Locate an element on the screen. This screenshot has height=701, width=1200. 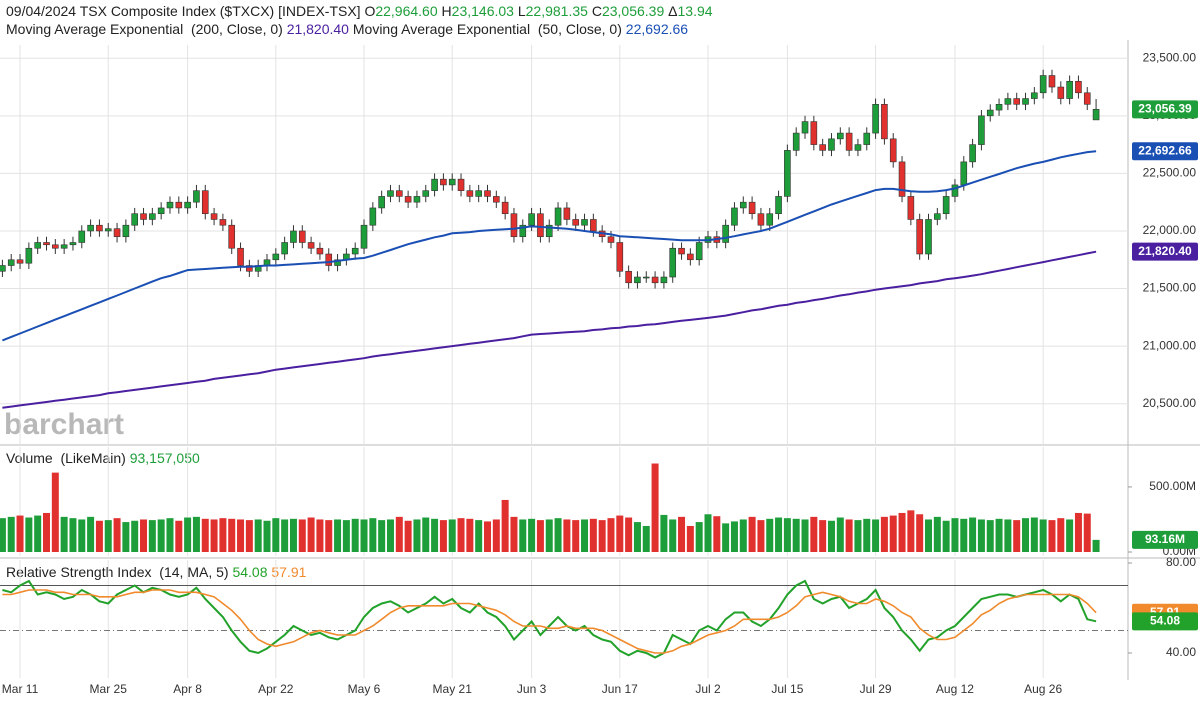
ohlc-value: 23,146.03 is located at coordinates (483, 11).